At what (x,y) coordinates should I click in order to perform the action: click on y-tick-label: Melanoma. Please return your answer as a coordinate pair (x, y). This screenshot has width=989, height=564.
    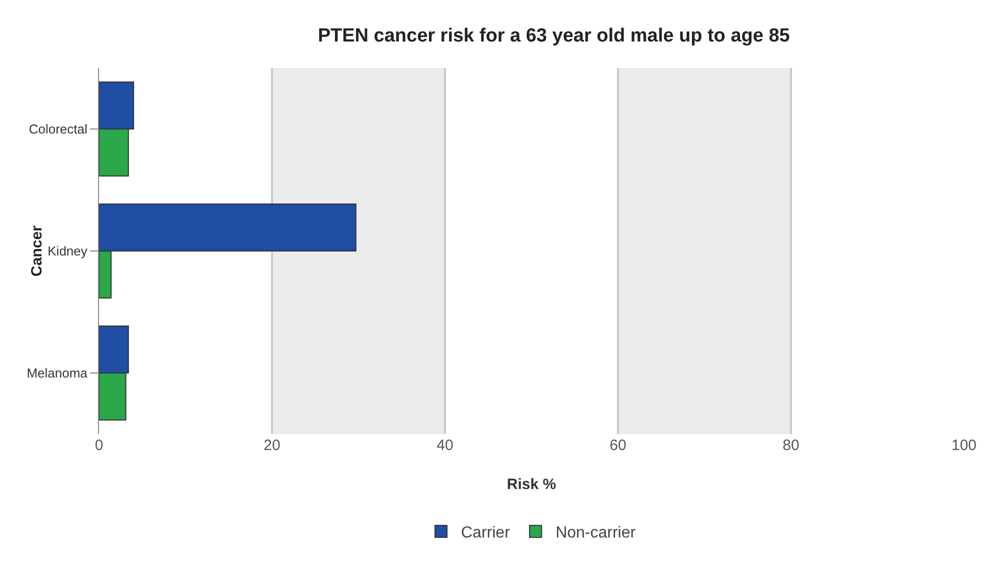
    Looking at the image, I should click on (57, 373).